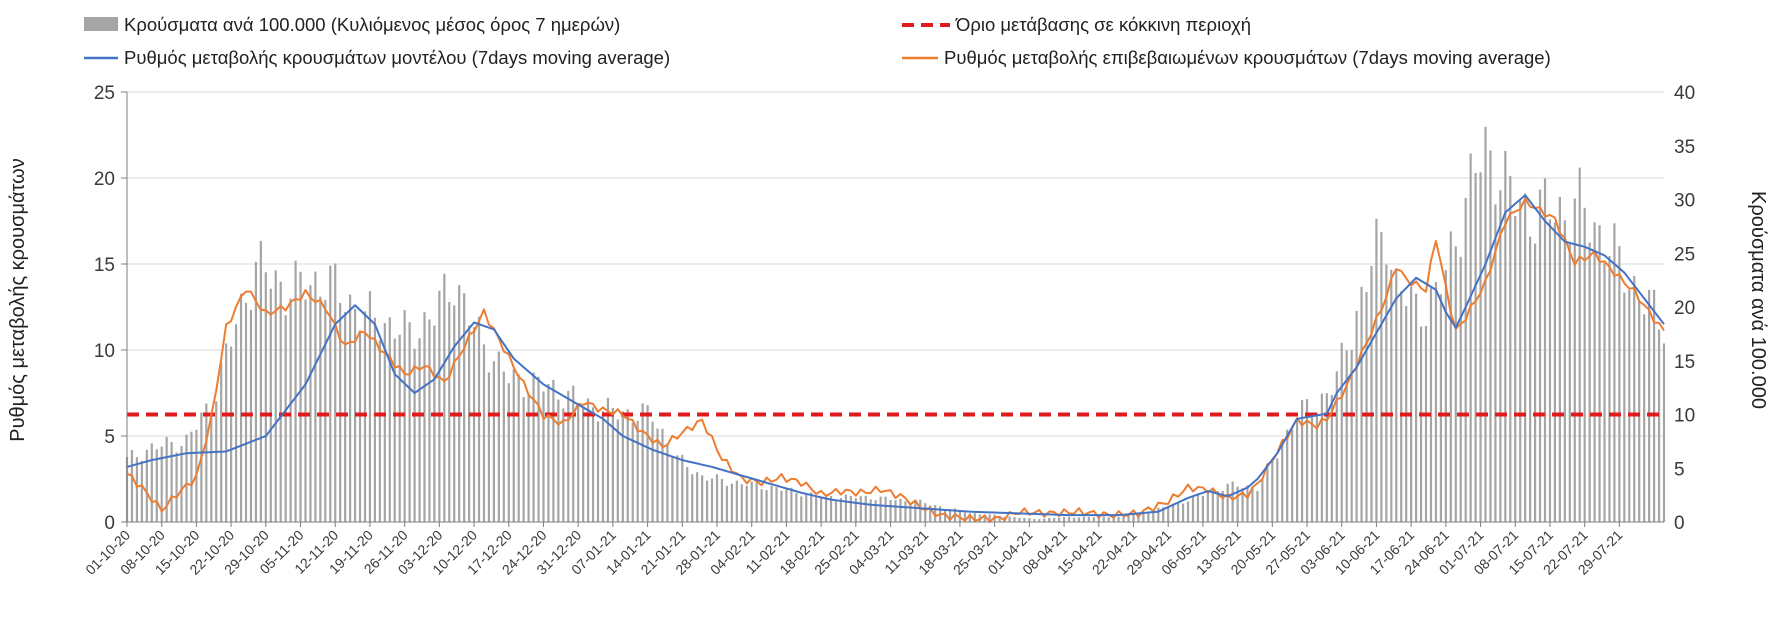  I want to click on y-left-tick-label: 20, so click(104, 179).